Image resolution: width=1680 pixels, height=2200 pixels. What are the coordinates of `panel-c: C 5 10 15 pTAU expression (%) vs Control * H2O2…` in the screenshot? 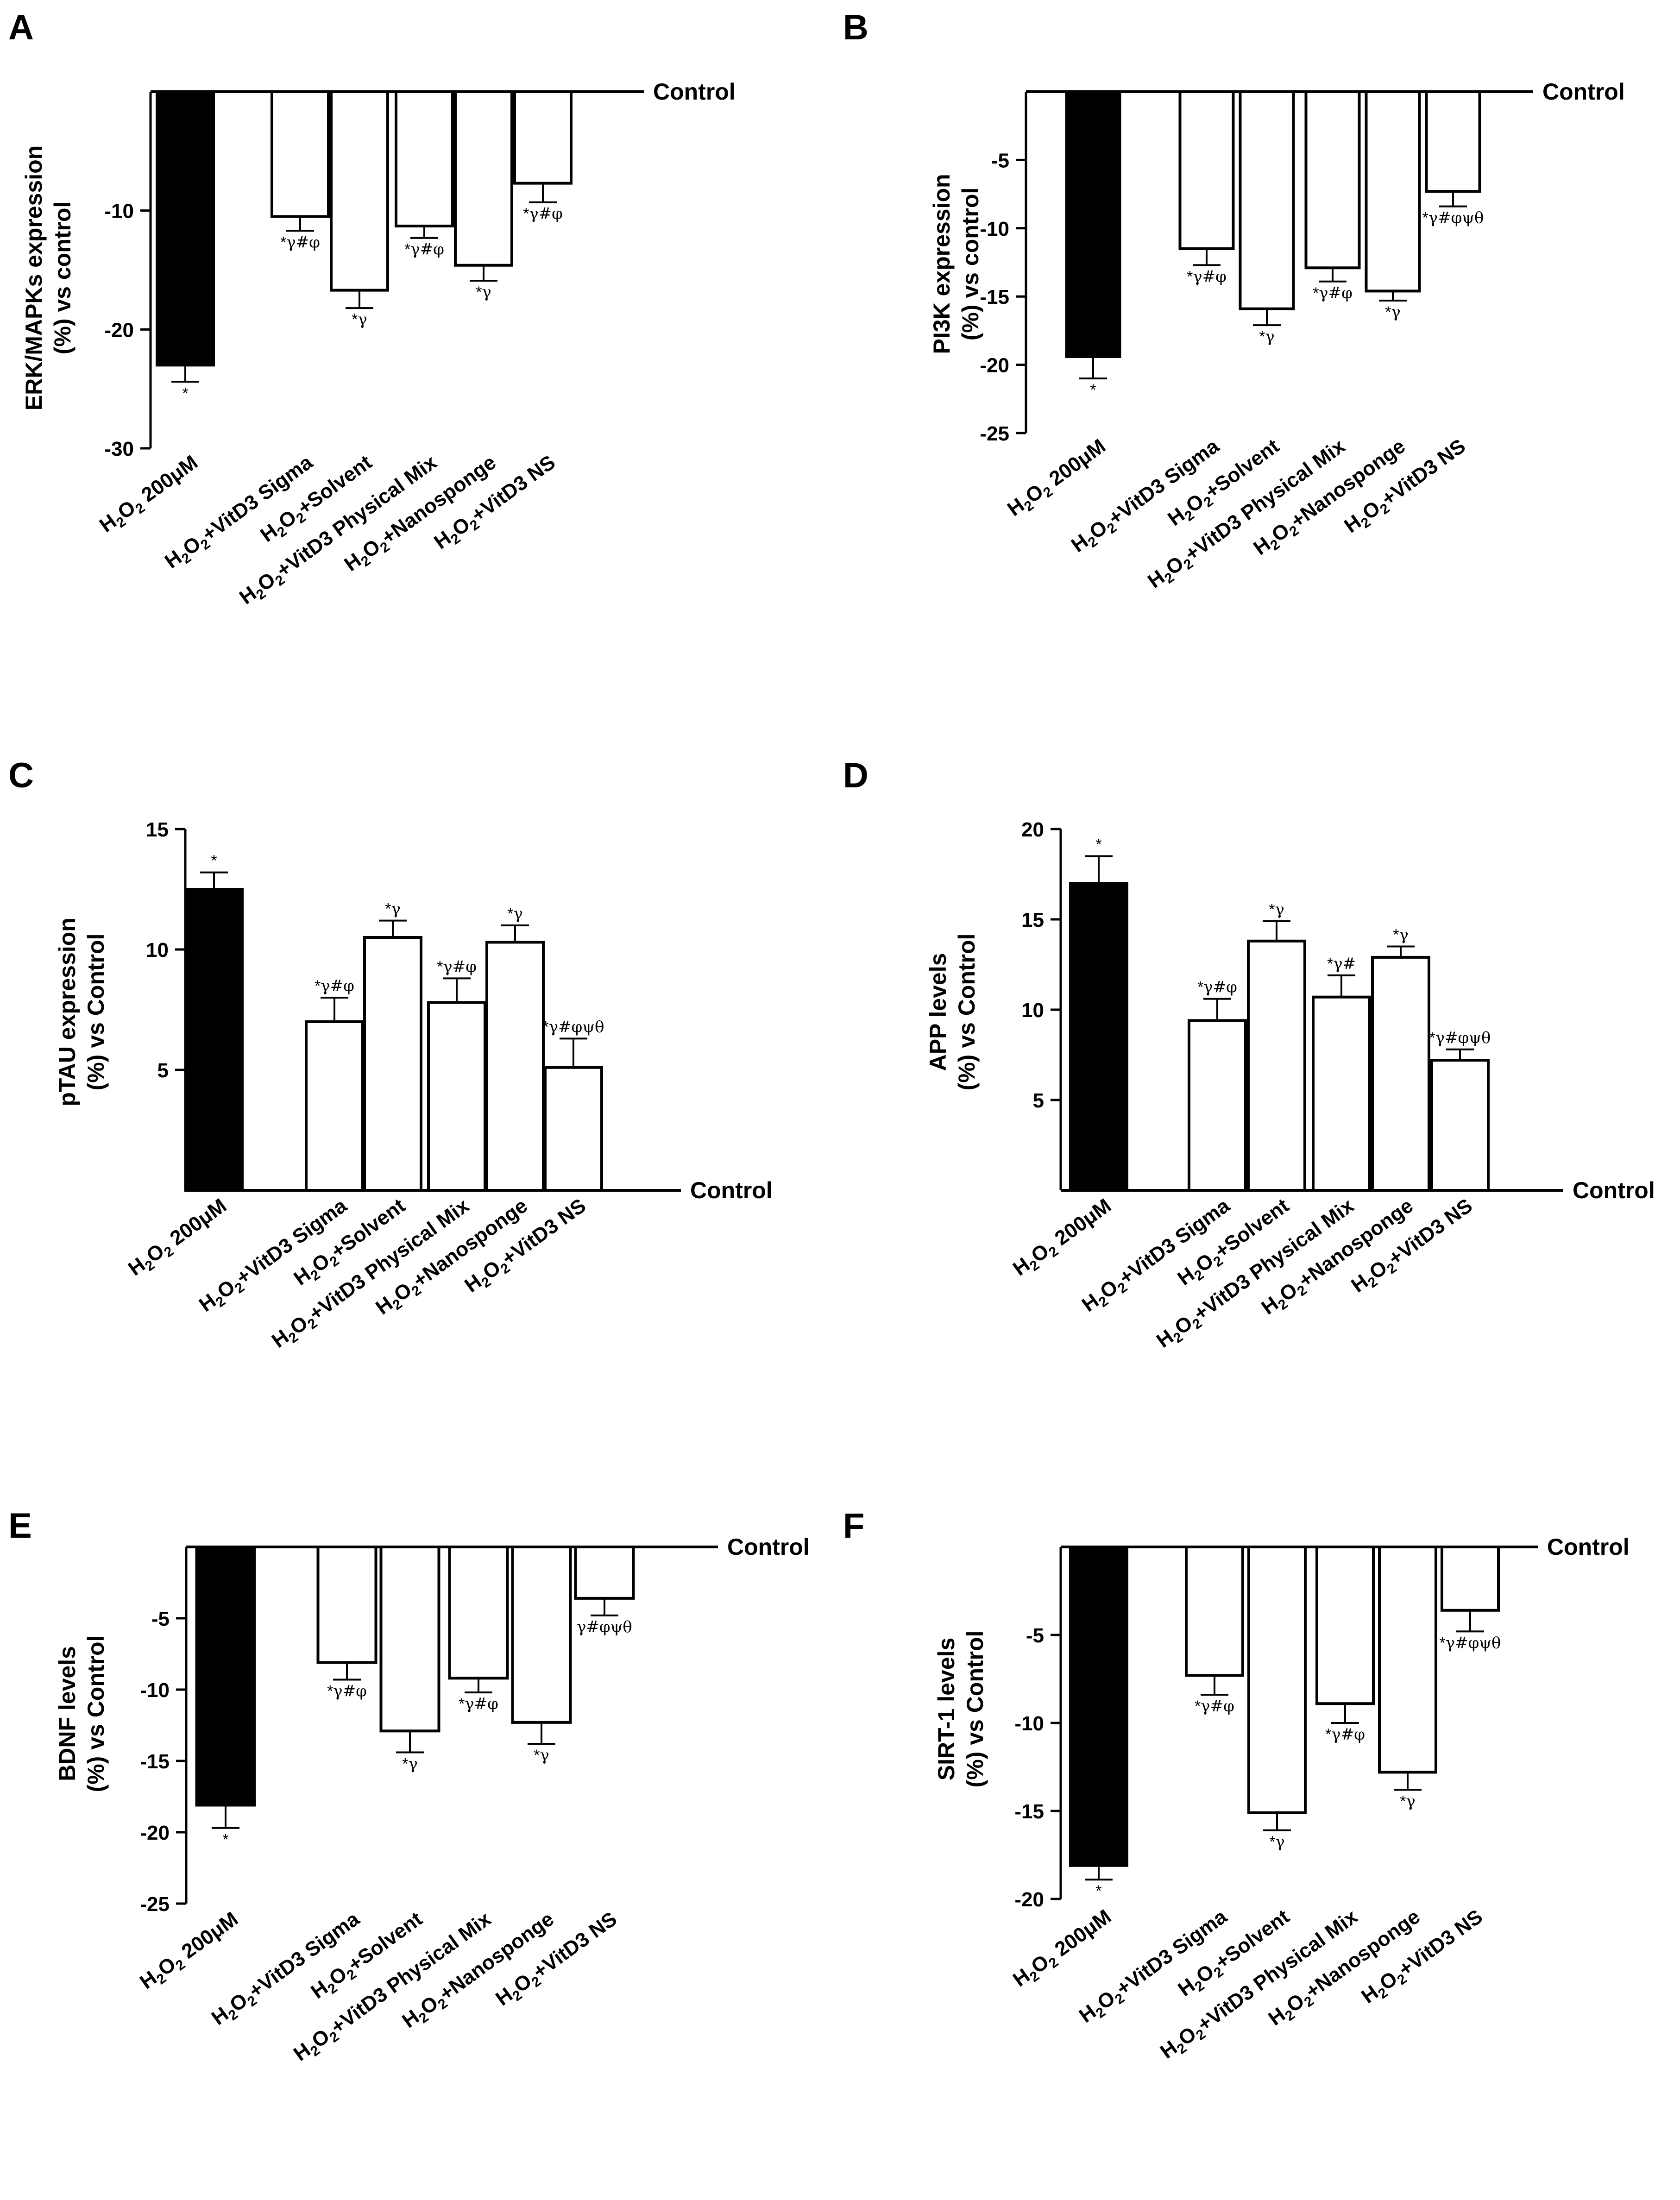 It's located at (390, 1054).